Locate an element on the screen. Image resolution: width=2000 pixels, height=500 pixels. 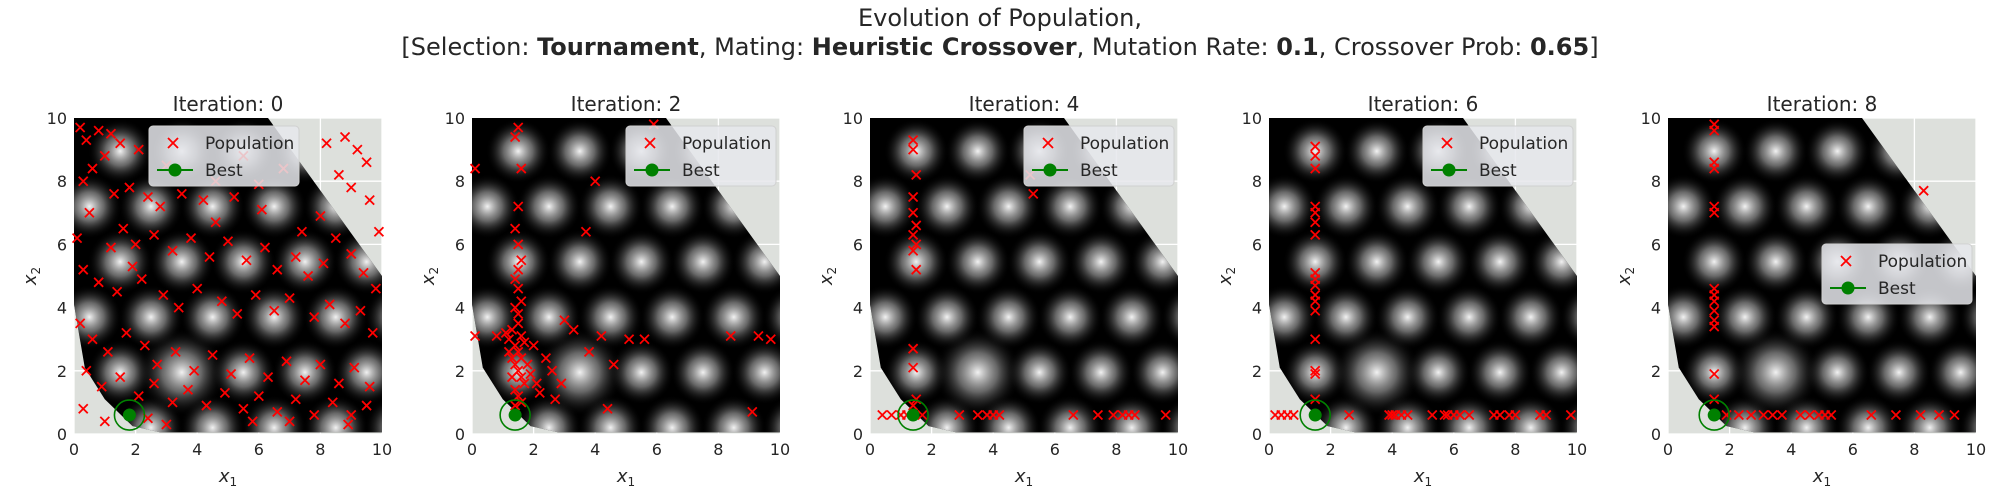
mating-label: , Mating: is located at coordinates (755, 47).